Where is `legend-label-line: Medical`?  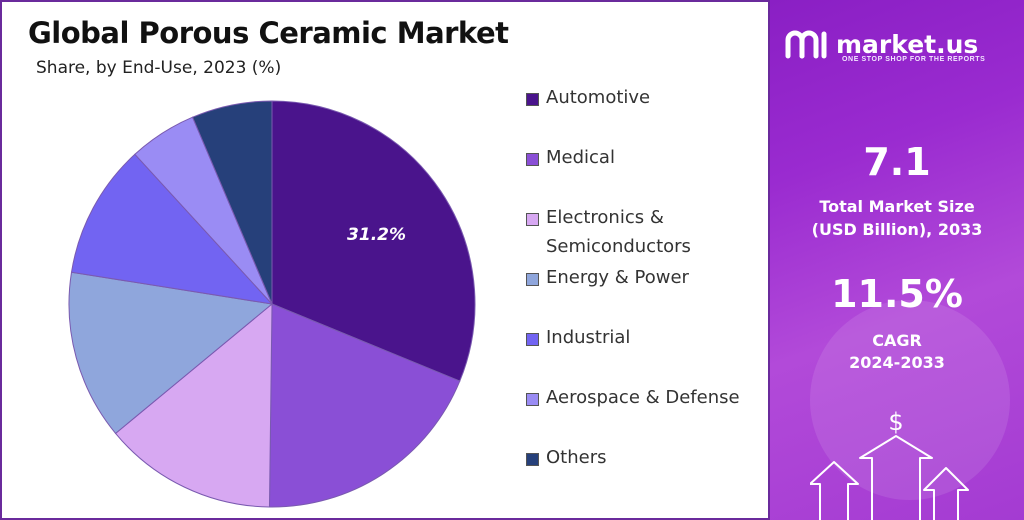
legend-label-line: Medical is located at coordinates (580, 157).